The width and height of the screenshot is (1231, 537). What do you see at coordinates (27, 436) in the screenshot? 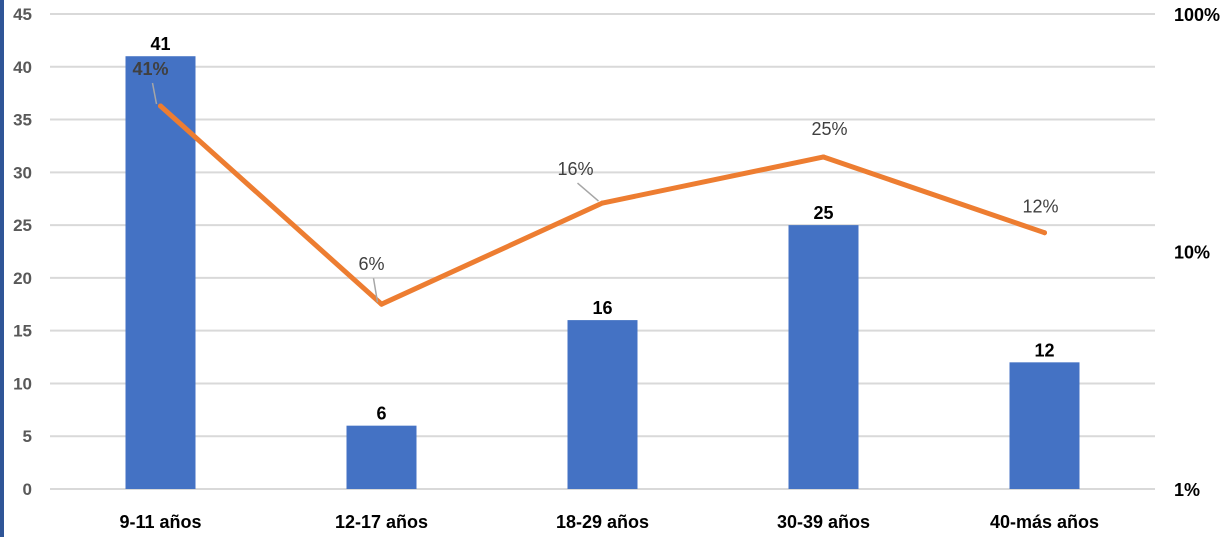
I see `y-tick-label: 5` at bounding box center [27, 436].